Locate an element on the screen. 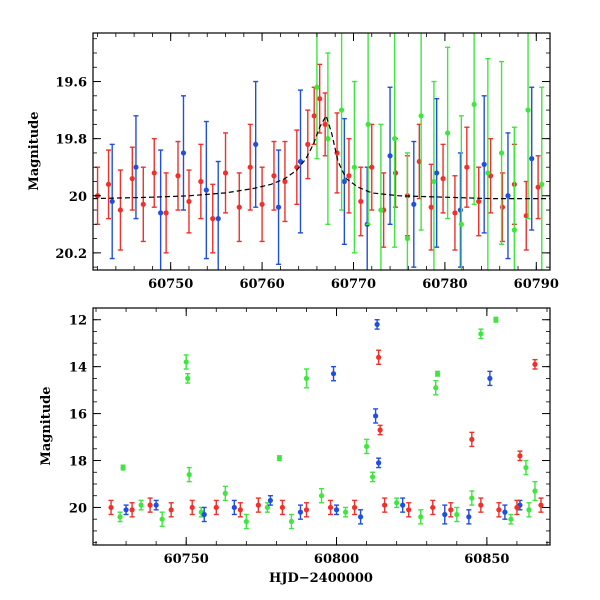 Image resolution: width=600 pixels, height=600 pixels. x-tick-label: 60760 is located at coordinates (261, 284).